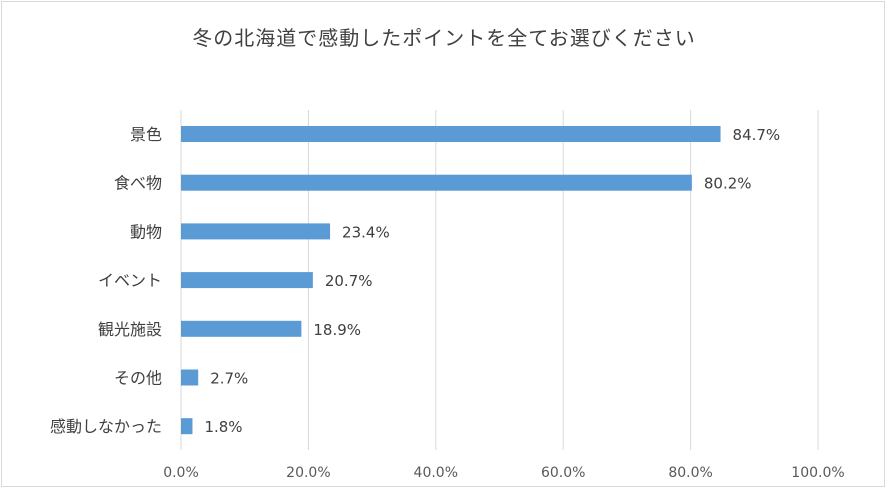 This screenshot has height=490, width=888. I want to click on x-tick-label: 100.0%, so click(817, 473).